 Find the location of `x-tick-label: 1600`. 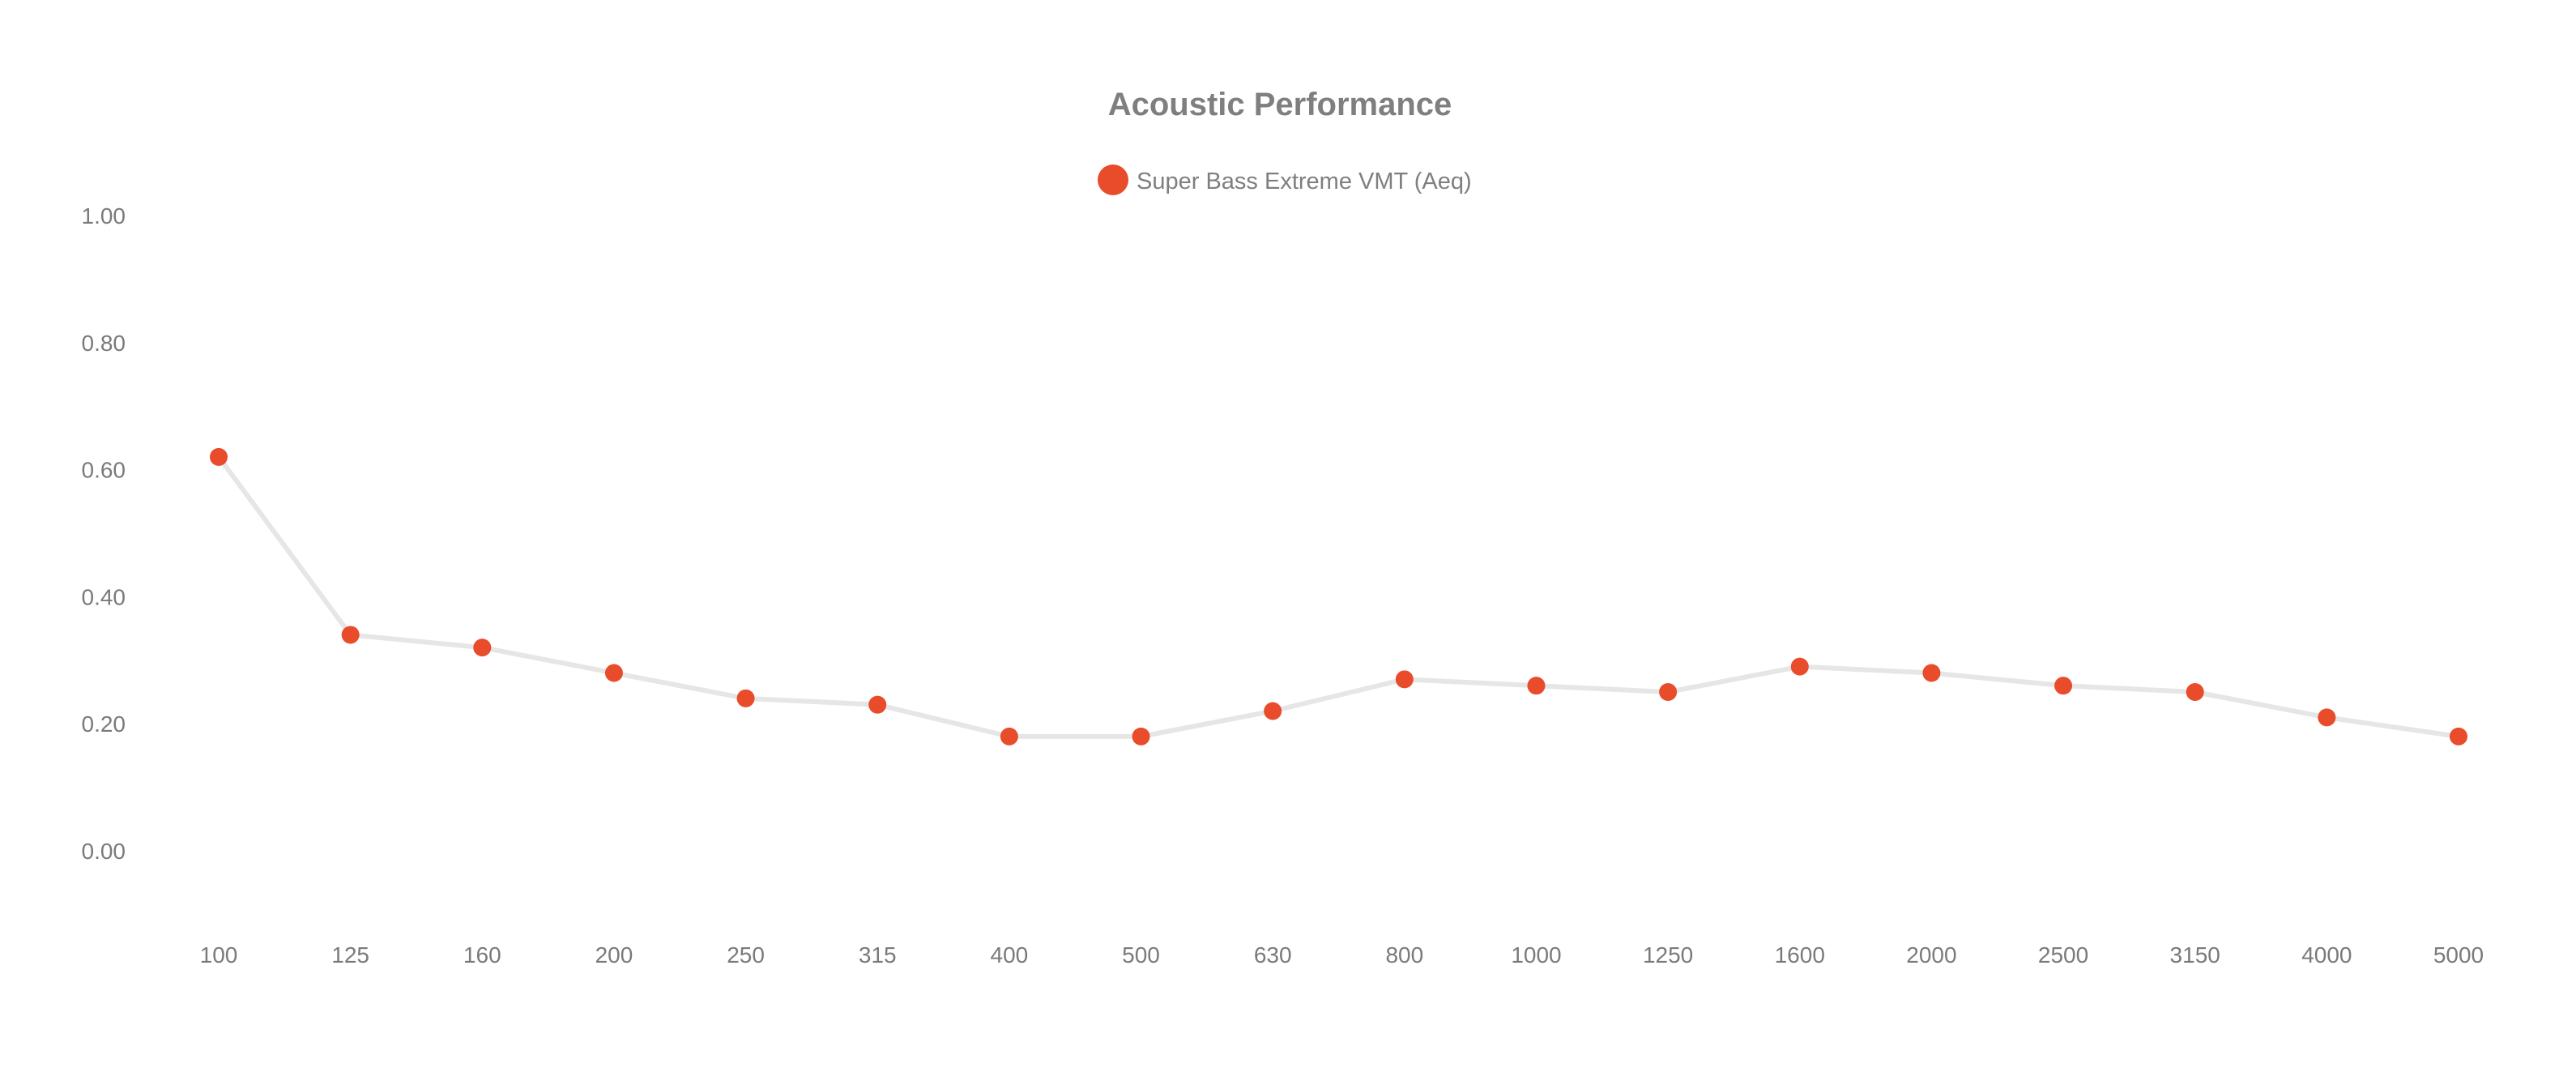

x-tick-label: 1600 is located at coordinates (1800, 955).